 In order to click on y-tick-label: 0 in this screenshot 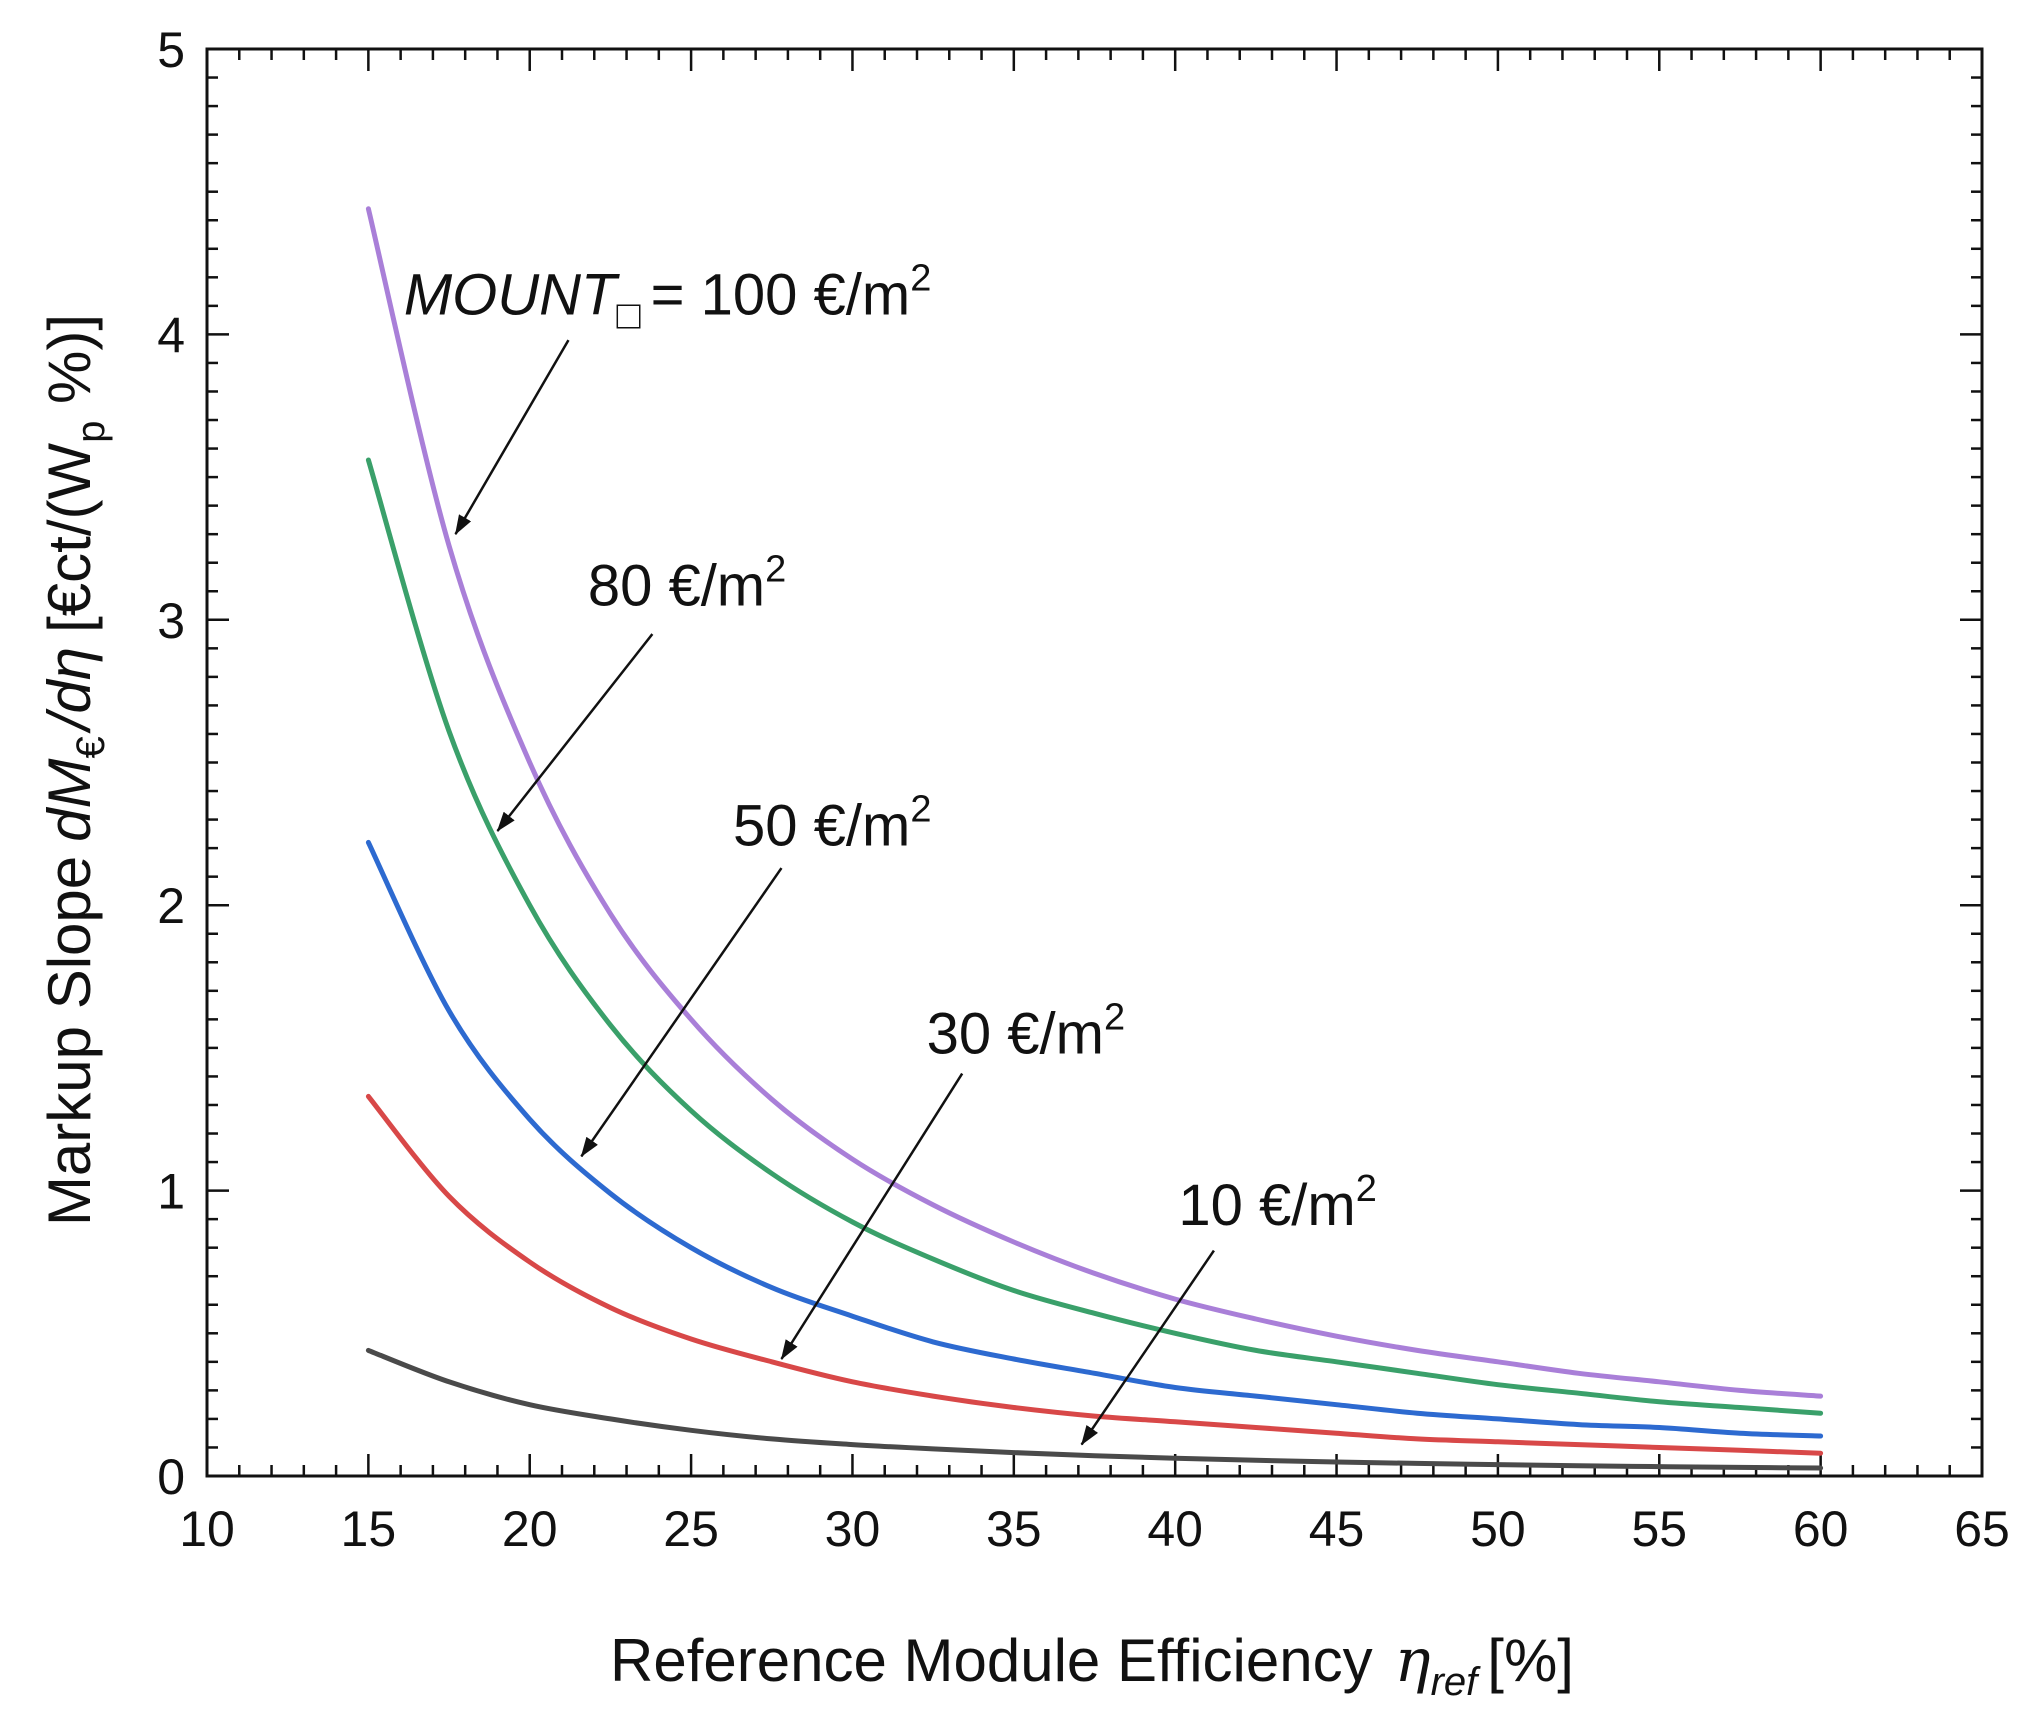, I will do `click(171, 1477)`.